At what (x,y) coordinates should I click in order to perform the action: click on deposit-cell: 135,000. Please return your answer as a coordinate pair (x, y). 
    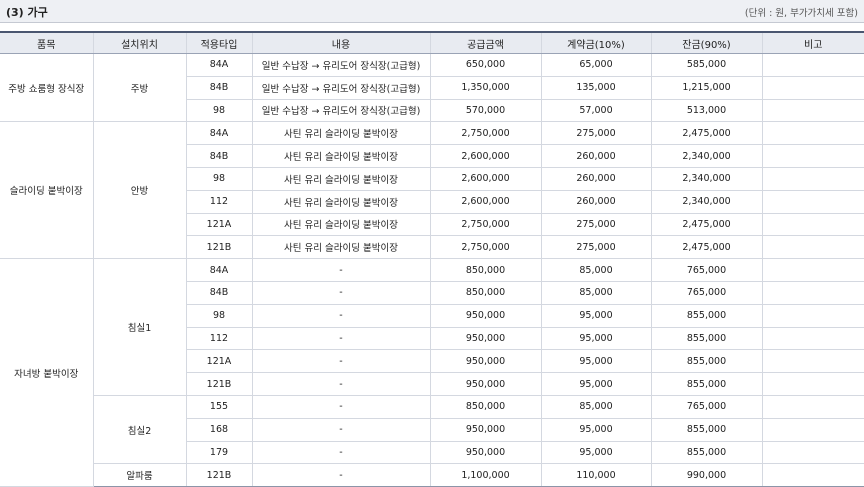
    Looking at the image, I should click on (596, 87).